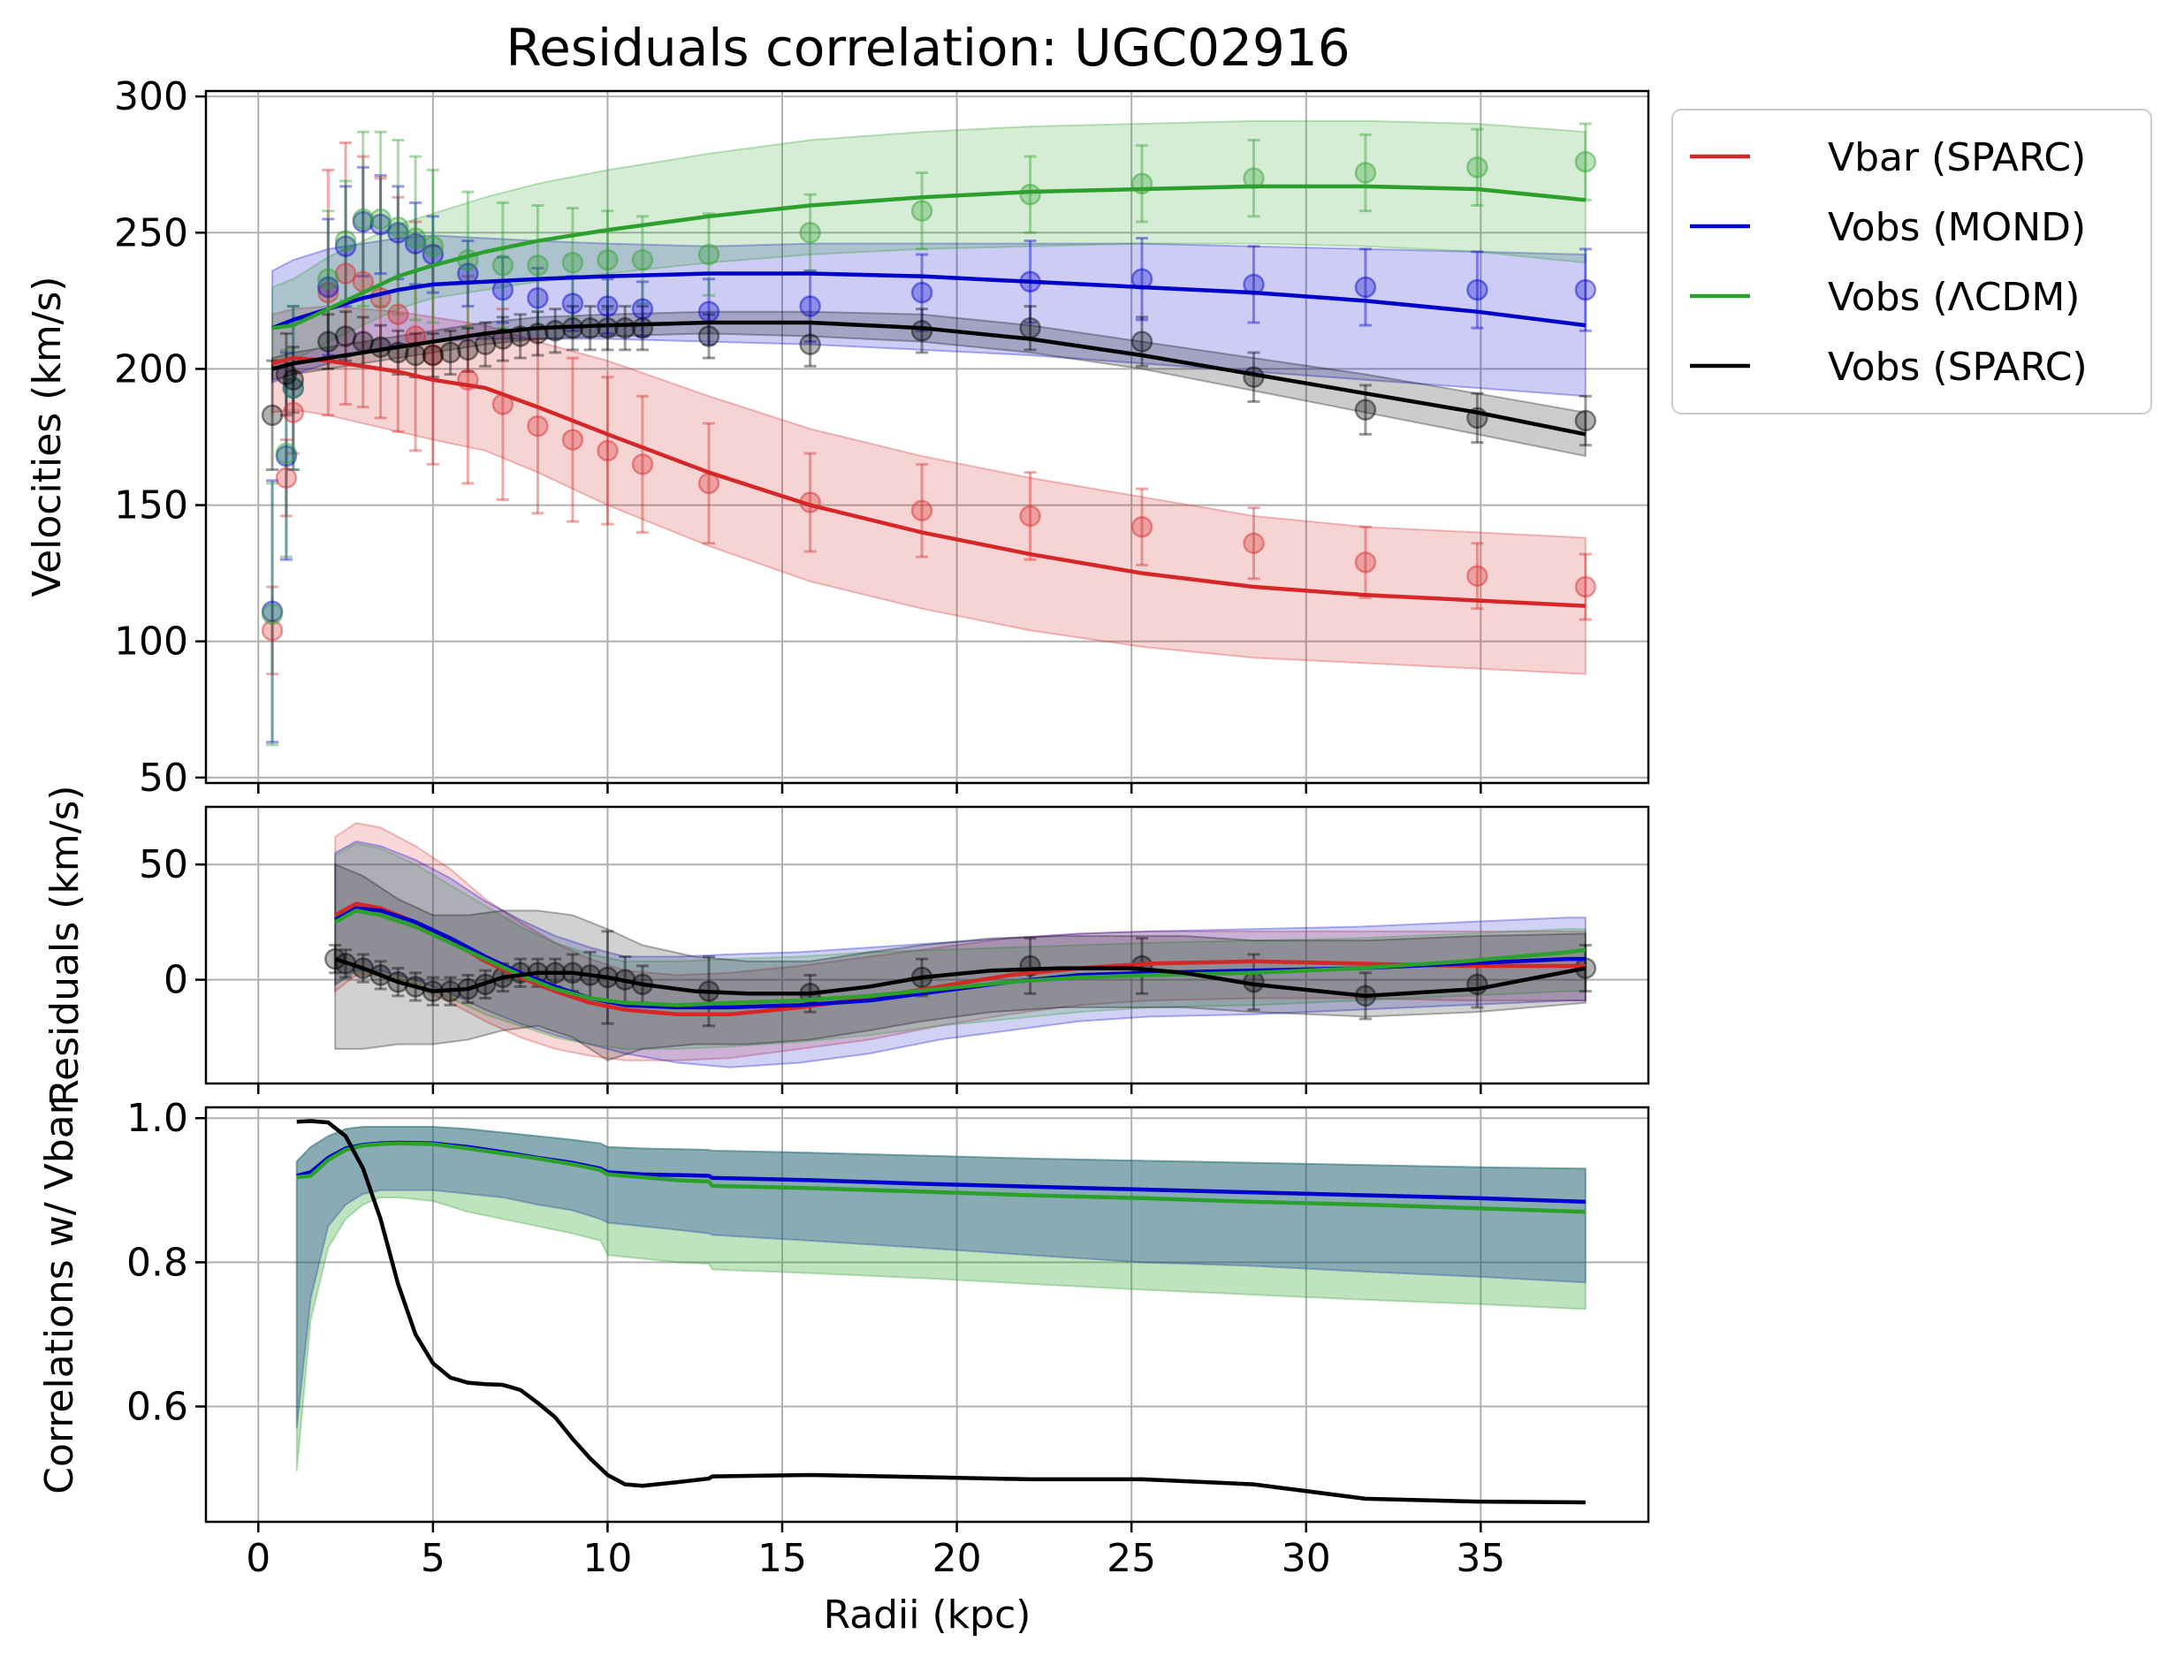 This screenshot has height=1680, width=2184. What do you see at coordinates (151, 96) in the screenshot?
I see `y-tick-label: 300` at bounding box center [151, 96].